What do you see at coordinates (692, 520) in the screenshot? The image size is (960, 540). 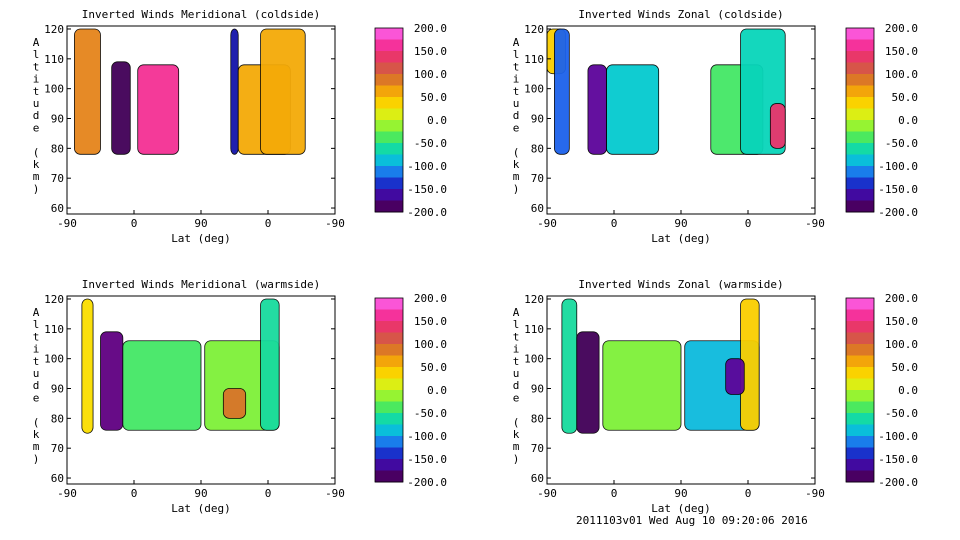 I see `footer-run-stamp: 2011103v01 Wed Aug 10 09:20:06 2016` at bounding box center [692, 520].